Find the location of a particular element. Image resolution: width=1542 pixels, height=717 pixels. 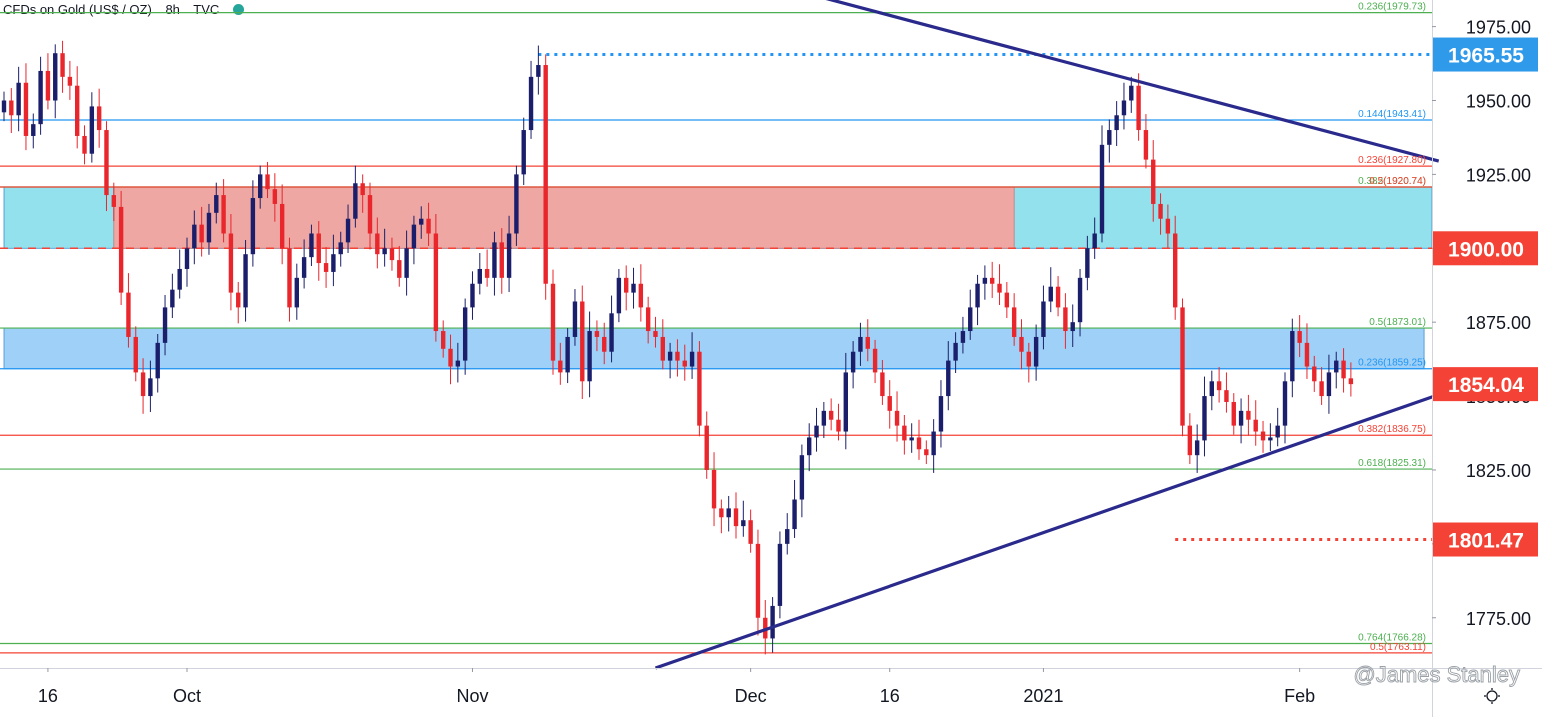

y-tick-label: 1950.00 is located at coordinates (1498, 101).